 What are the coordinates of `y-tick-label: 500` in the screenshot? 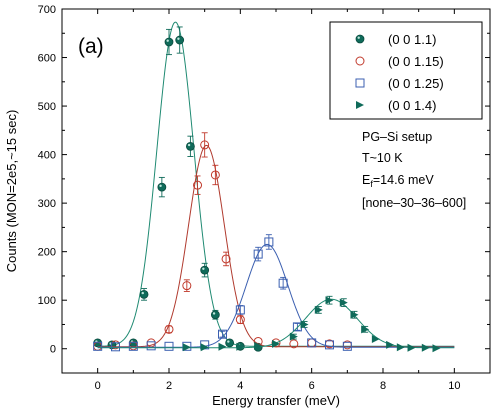 It's located at (47, 107).